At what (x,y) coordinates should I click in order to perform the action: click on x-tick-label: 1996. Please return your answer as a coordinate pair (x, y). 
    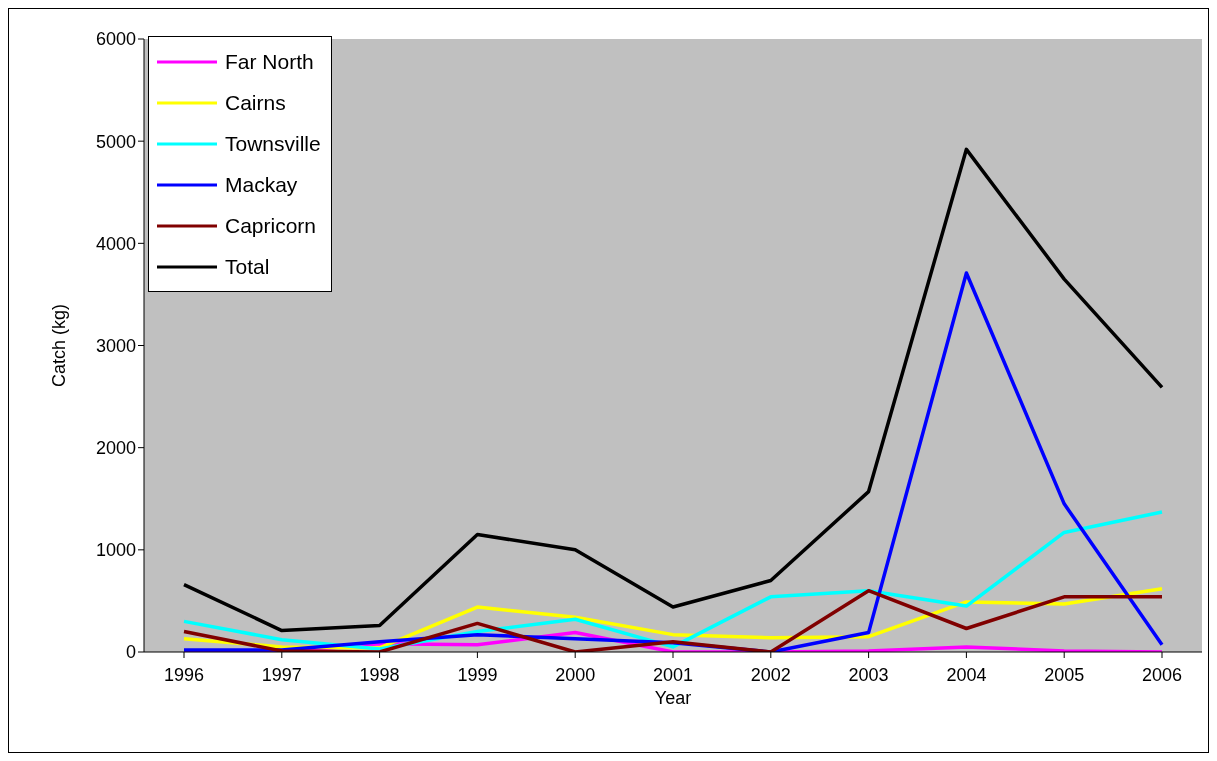
    Looking at the image, I should click on (184, 674).